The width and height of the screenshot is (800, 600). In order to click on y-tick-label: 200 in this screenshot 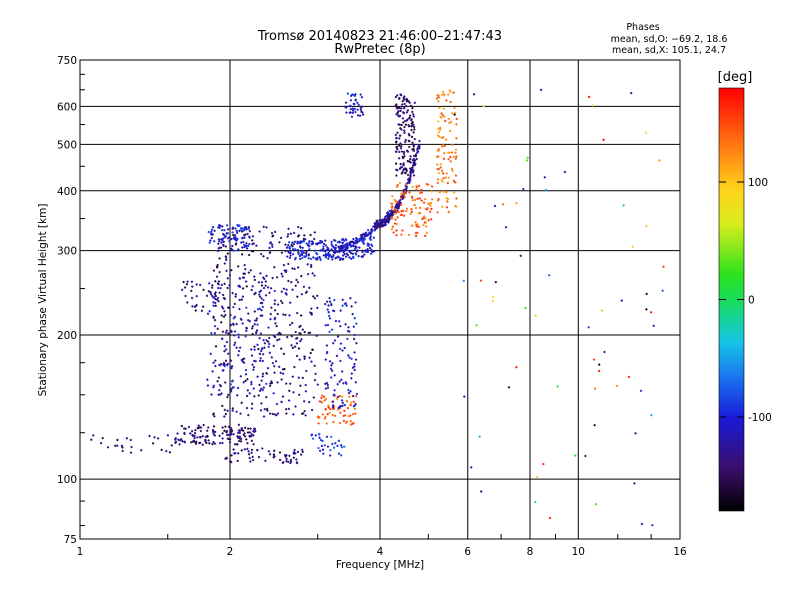, I will do `click(67, 336)`.